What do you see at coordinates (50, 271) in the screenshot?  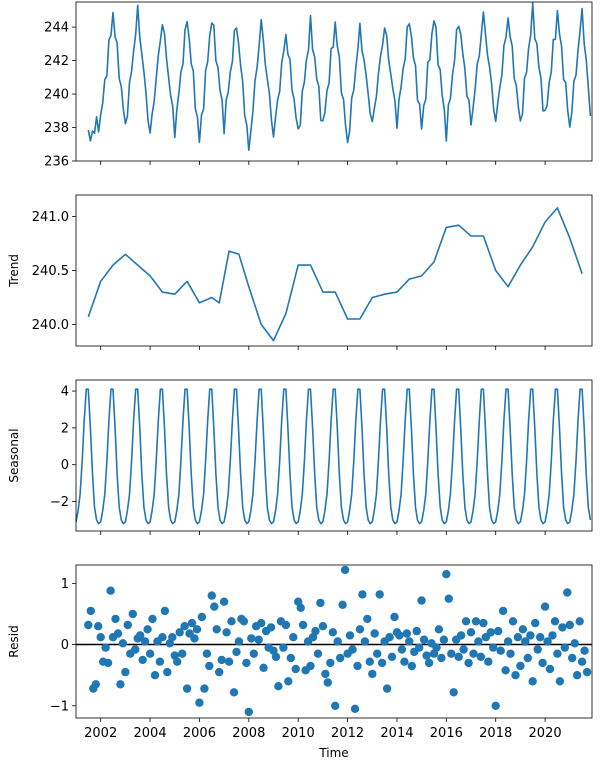 I see `y-tick-label: 240.5` at bounding box center [50, 271].